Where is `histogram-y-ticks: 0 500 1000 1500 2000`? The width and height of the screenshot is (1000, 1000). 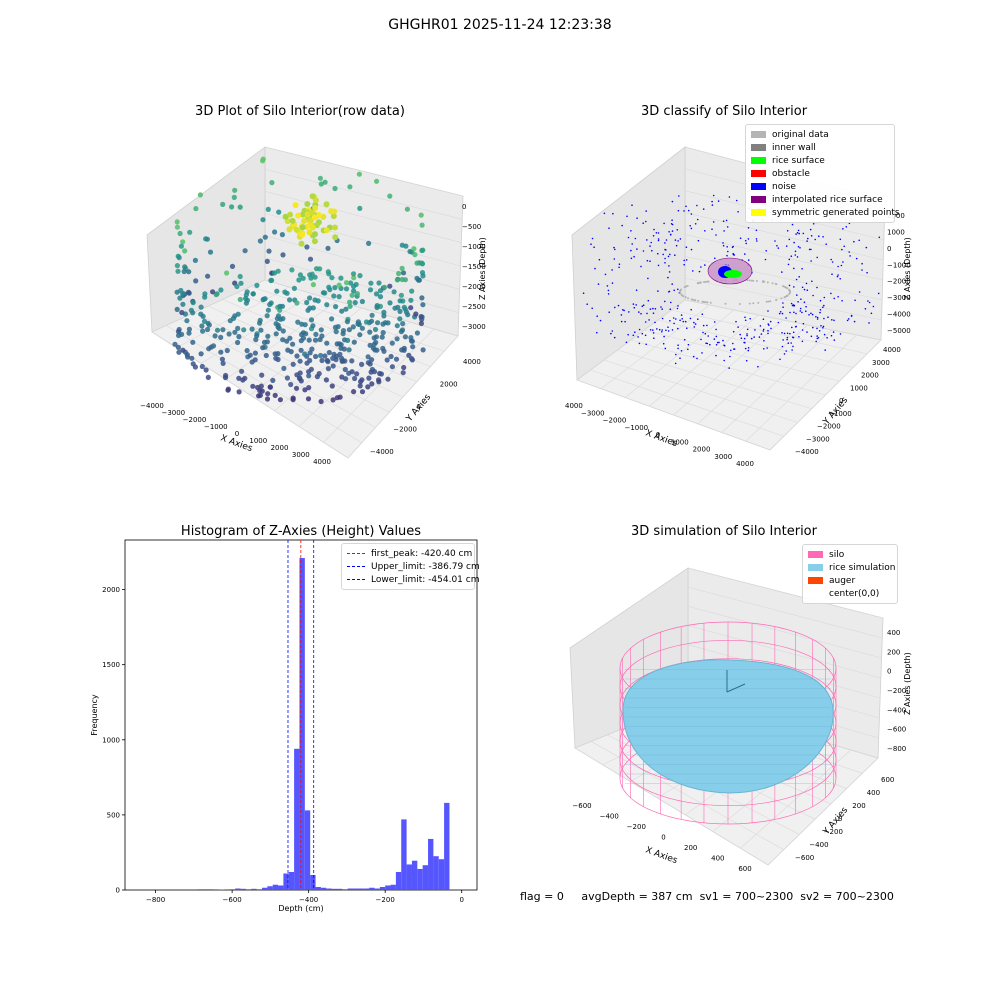
histogram-y-ticks: 0 500 1000 1500 2000 is located at coordinates (113, 740).